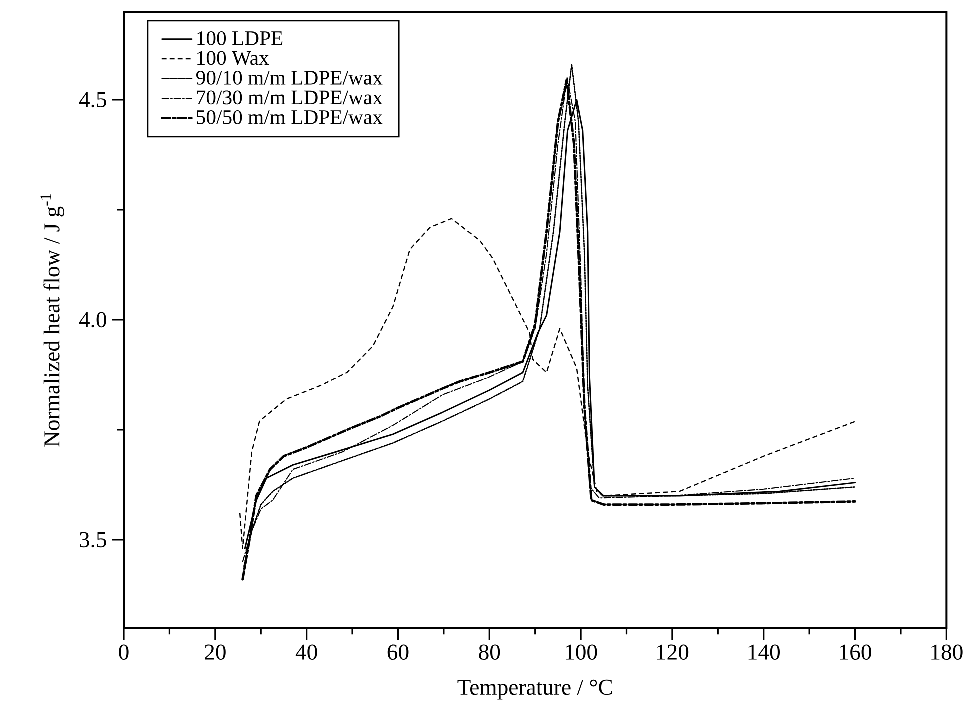 This screenshot has height=724, width=969. What do you see at coordinates (535, 690) in the screenshot?
I see `x-axis-title: Temperature / °C` at bounding box center [535, 690].